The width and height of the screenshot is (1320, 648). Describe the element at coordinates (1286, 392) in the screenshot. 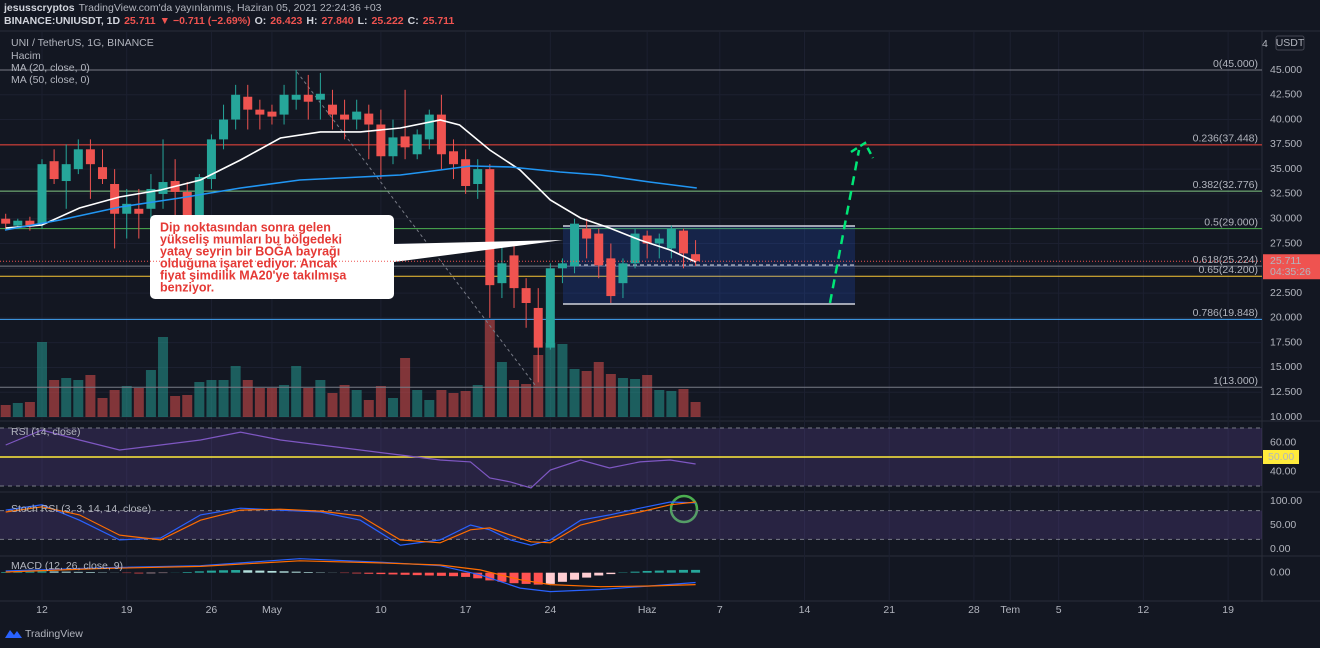

I see `y-tick-label: 12.500` at that location.